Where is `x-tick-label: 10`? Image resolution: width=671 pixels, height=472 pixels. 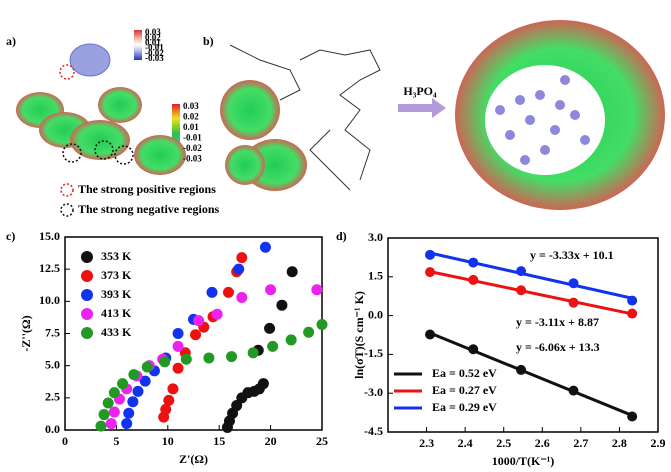 x-tick-label: 10 is located at coordinates (168, 441).